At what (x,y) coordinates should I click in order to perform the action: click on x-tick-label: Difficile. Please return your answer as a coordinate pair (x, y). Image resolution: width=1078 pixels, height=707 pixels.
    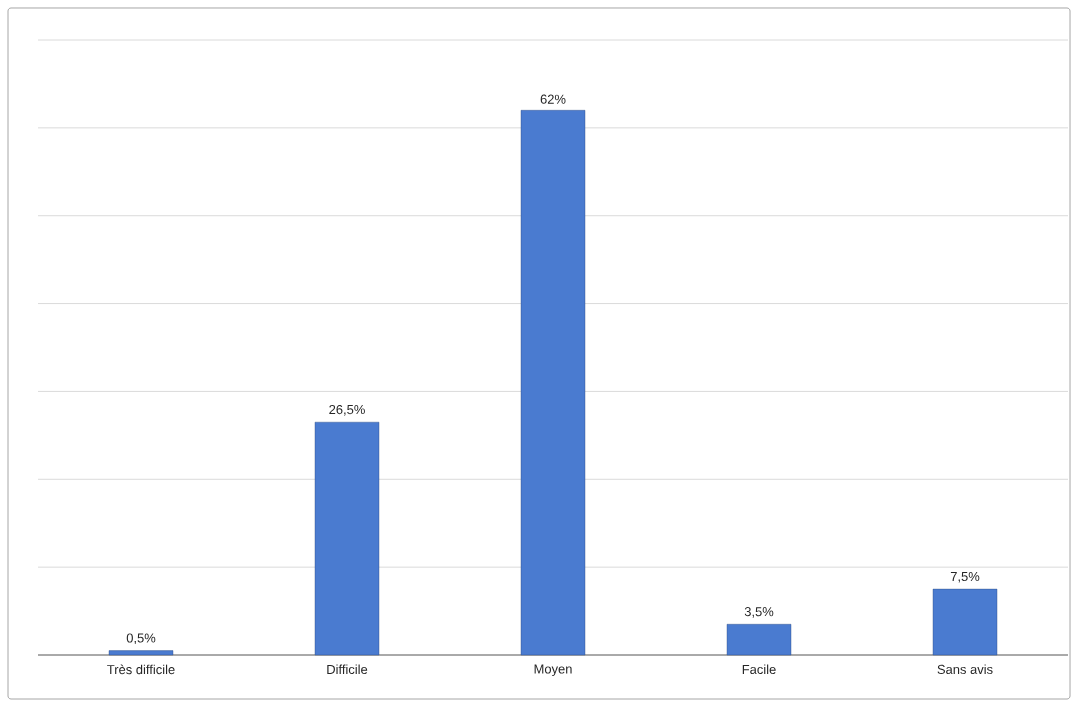
    Looking at the image, I should click on (347, 669).